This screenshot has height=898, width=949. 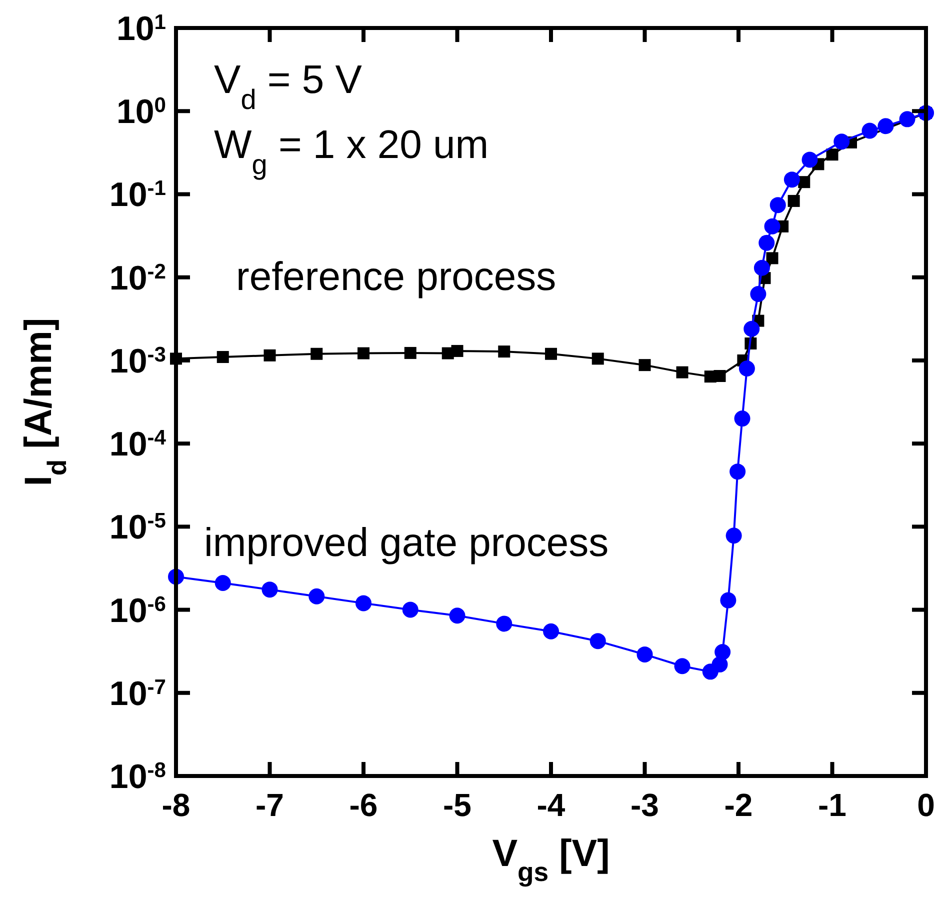 What do you see at coordinates (141, 112) in the screenshot?
I see `y-tick-label: 10$^{0}$` at bounding box center [141, 112].